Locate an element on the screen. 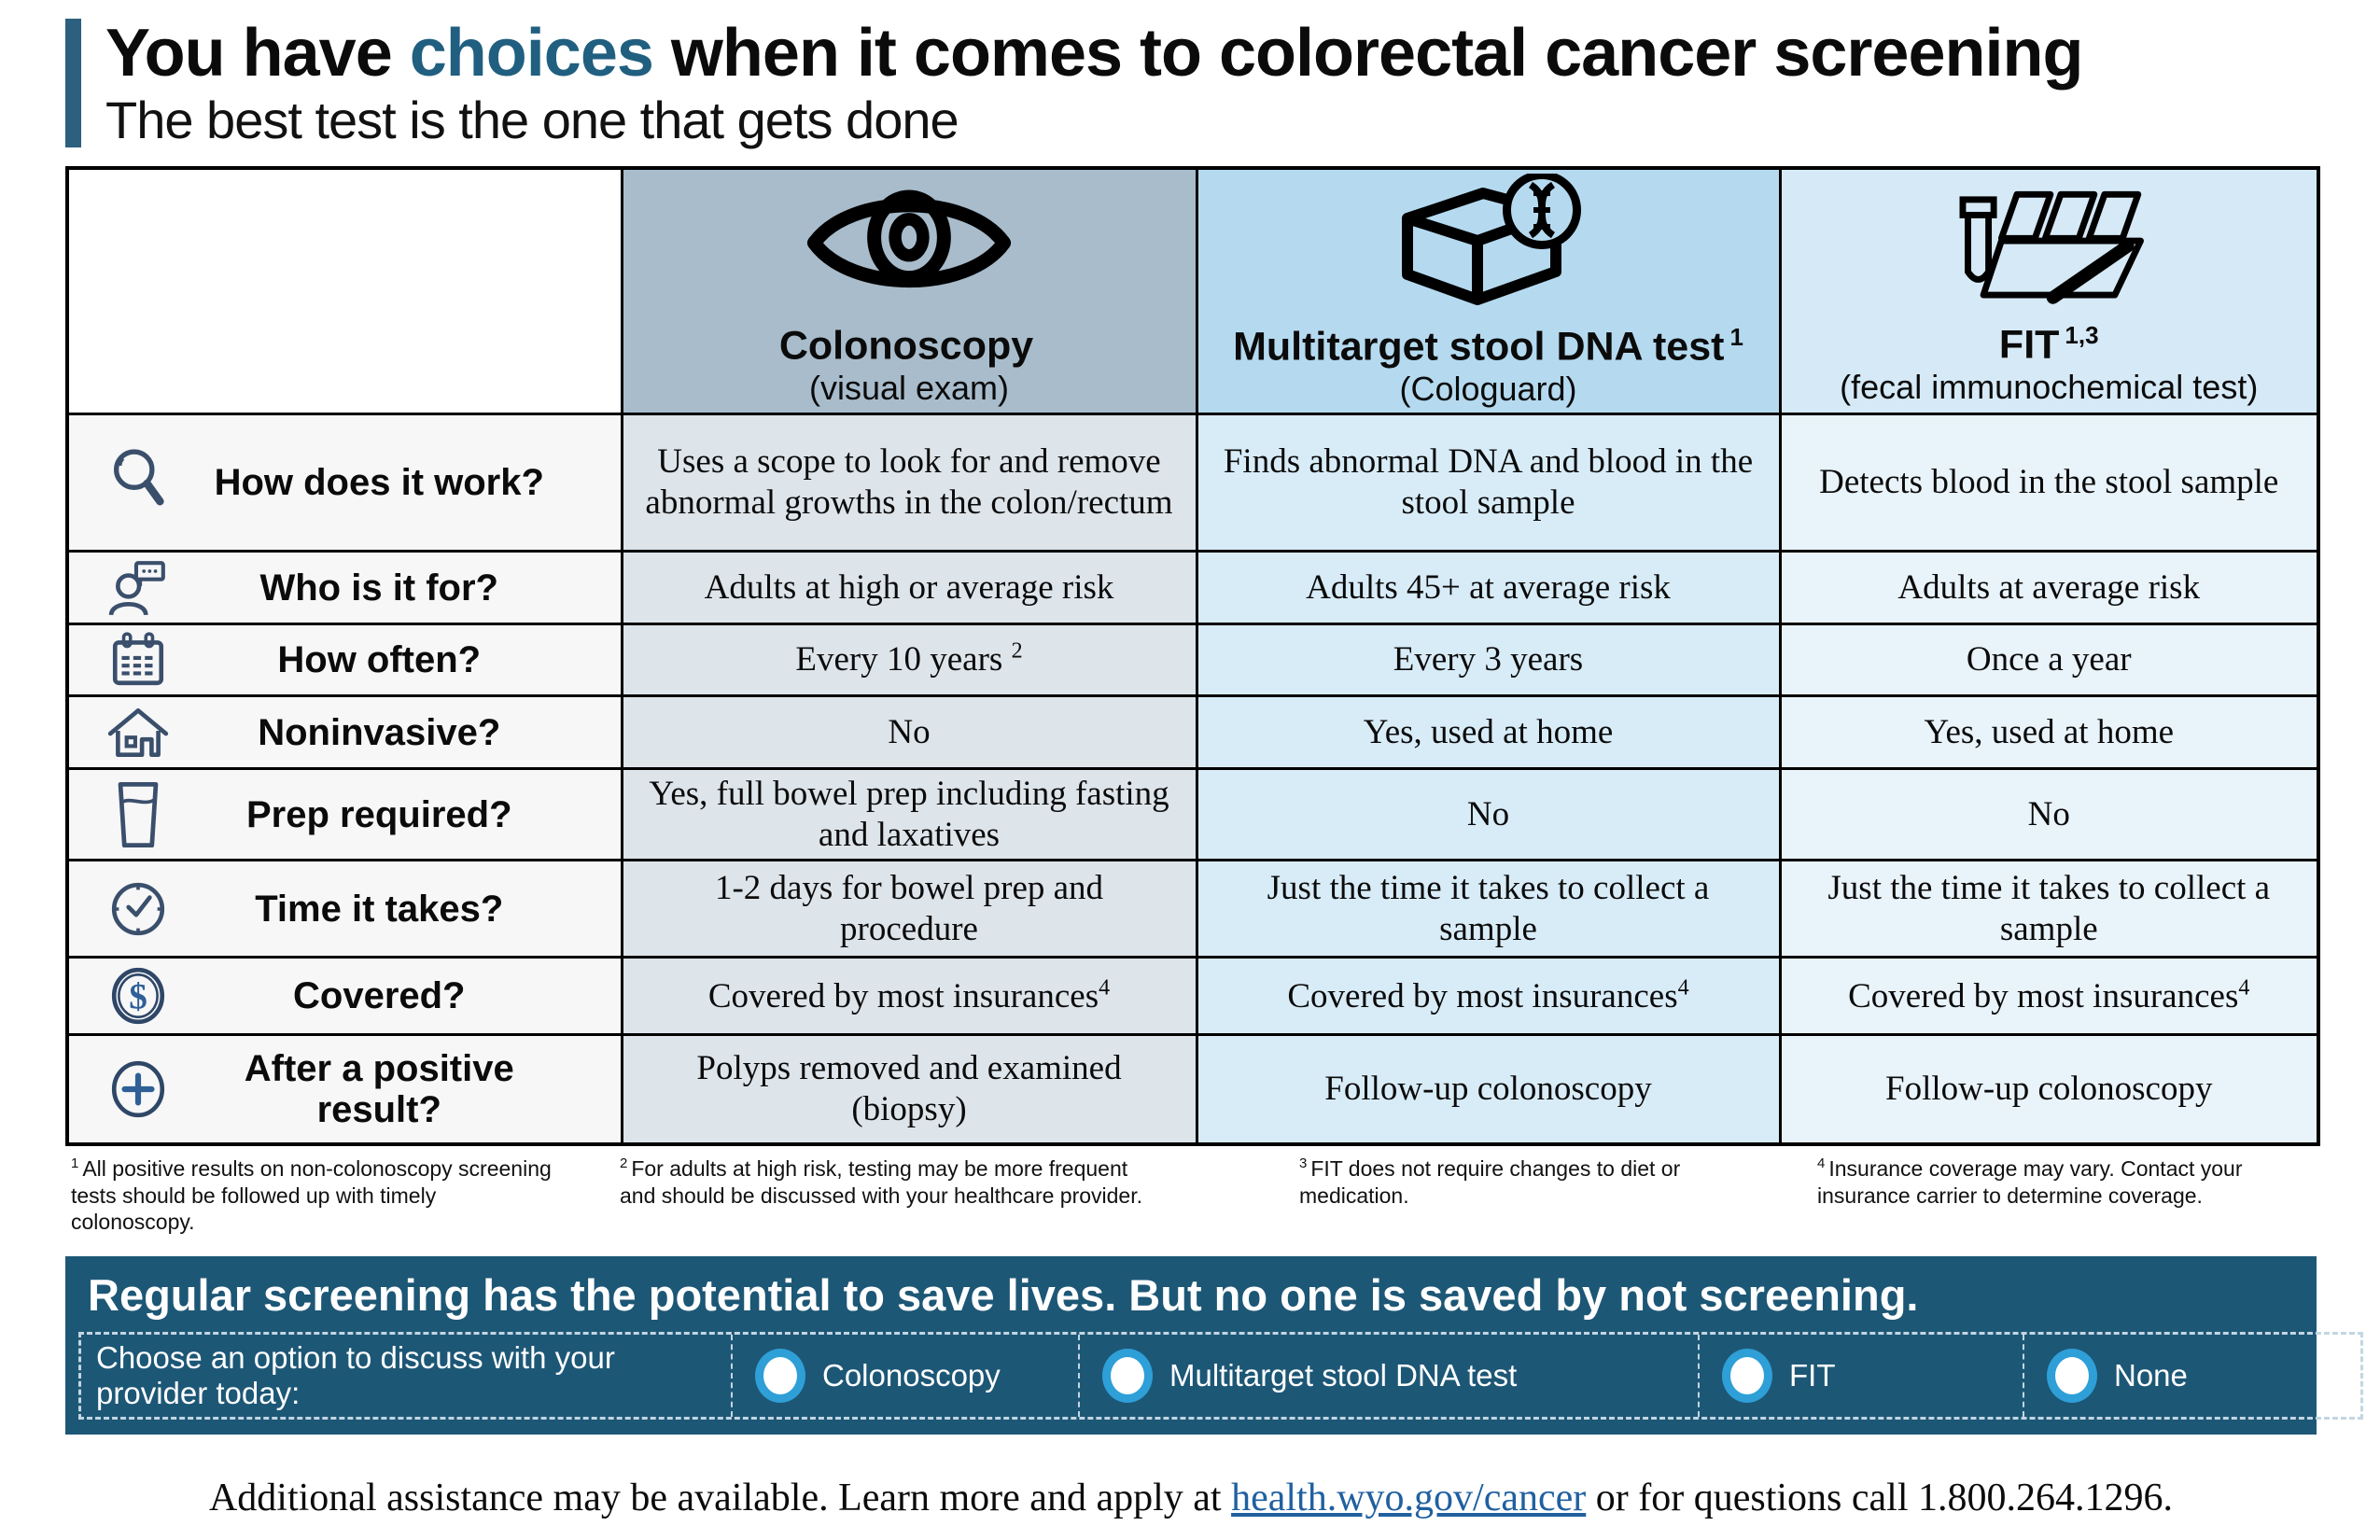 This screenshot has width=2380, height=1540. cell-fit: Detects blood in the stool sample is located at coordinates (2049, 483).